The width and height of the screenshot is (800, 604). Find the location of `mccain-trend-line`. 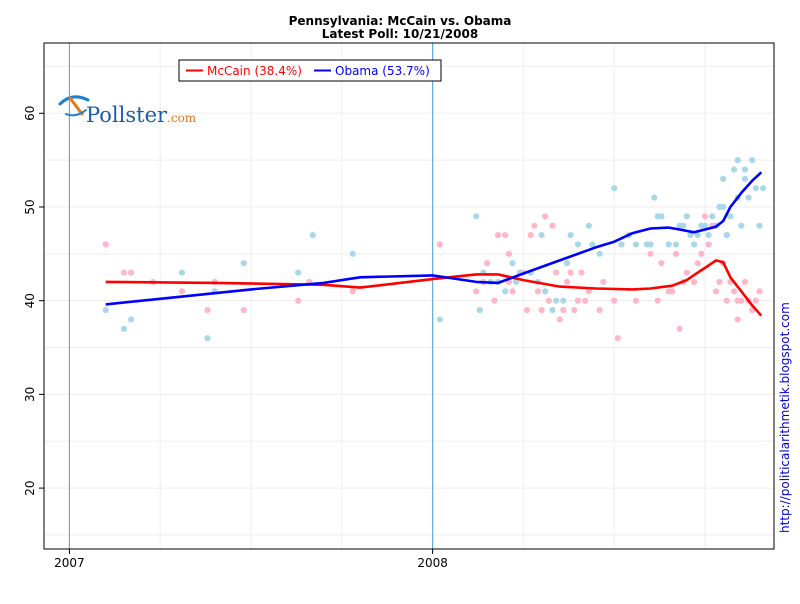

mccain-trend-line is located at coordinates (434, 288).